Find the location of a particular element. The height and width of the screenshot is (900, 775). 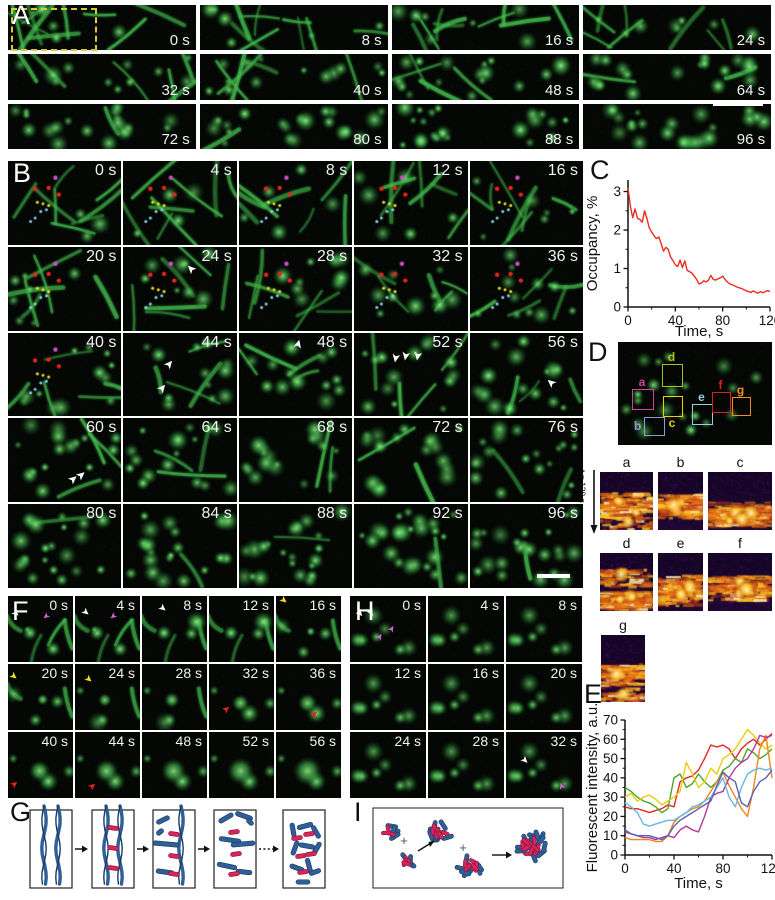

time-label: 20 s is located at coordinates (563, 673).